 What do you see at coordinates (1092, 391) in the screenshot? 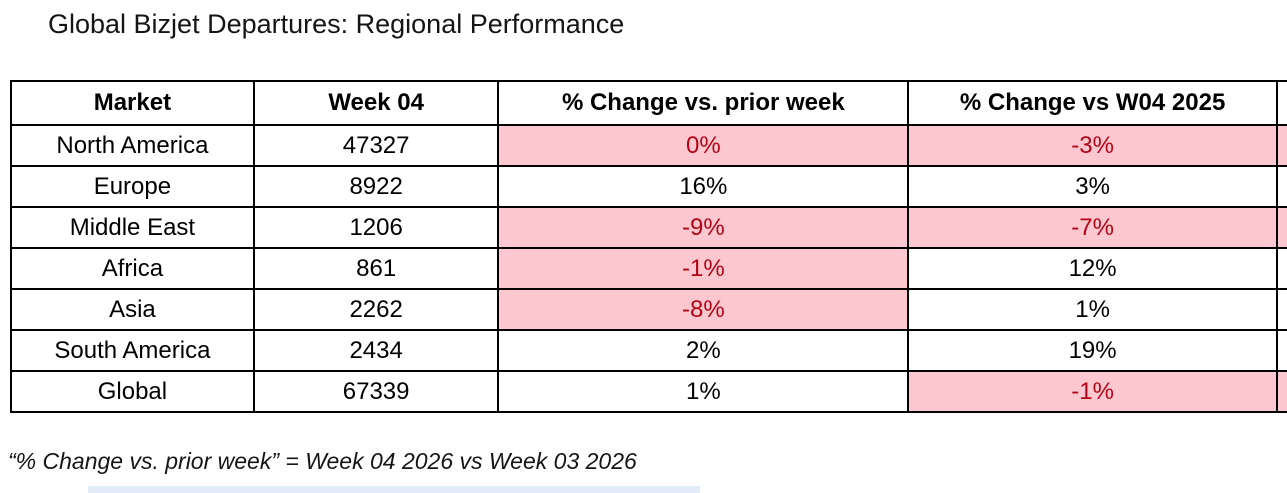
I see `cell-pct-w04-2025: -1%` at bounding box center [1092, 391].